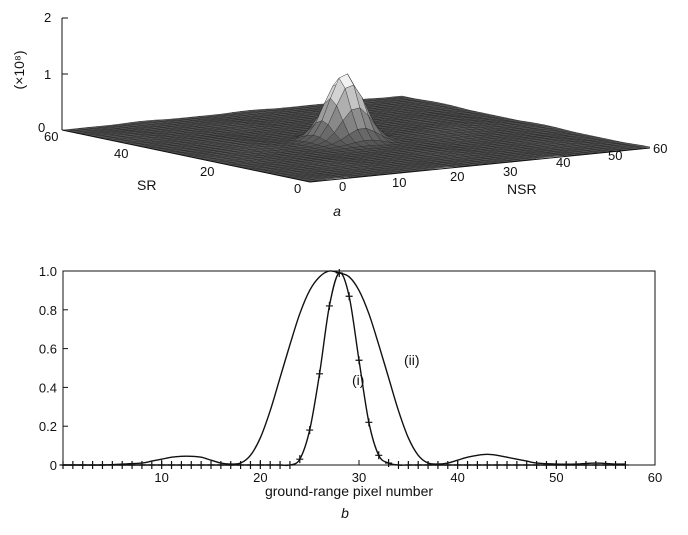  Describe the element at coordinates (655, 477) in the screenshot. I see `x-tick-label: 60` at that location.